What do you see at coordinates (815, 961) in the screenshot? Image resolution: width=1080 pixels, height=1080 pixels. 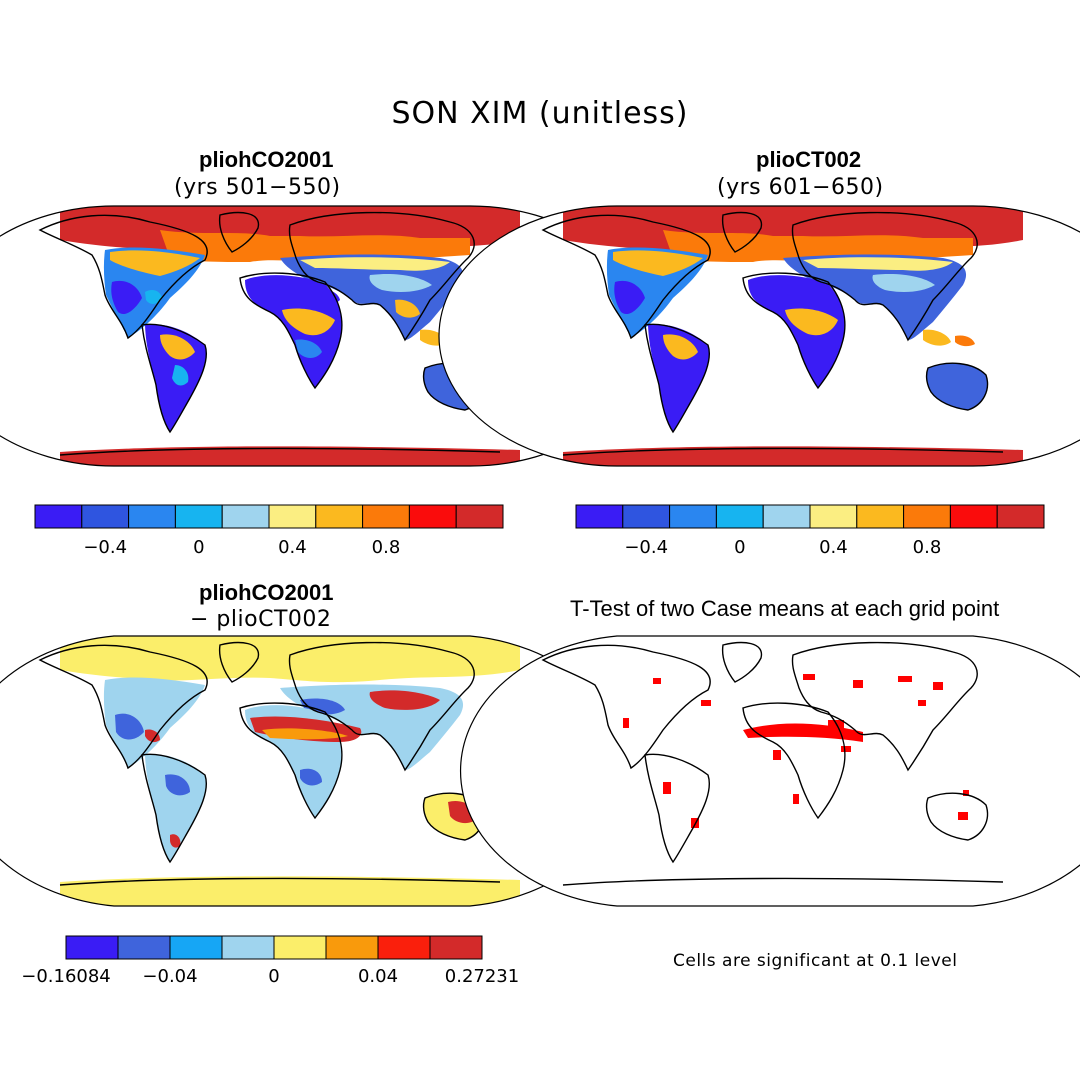 I see `significance-note: Cells are significant at 0.1 level` at bounding box center [815, 961].